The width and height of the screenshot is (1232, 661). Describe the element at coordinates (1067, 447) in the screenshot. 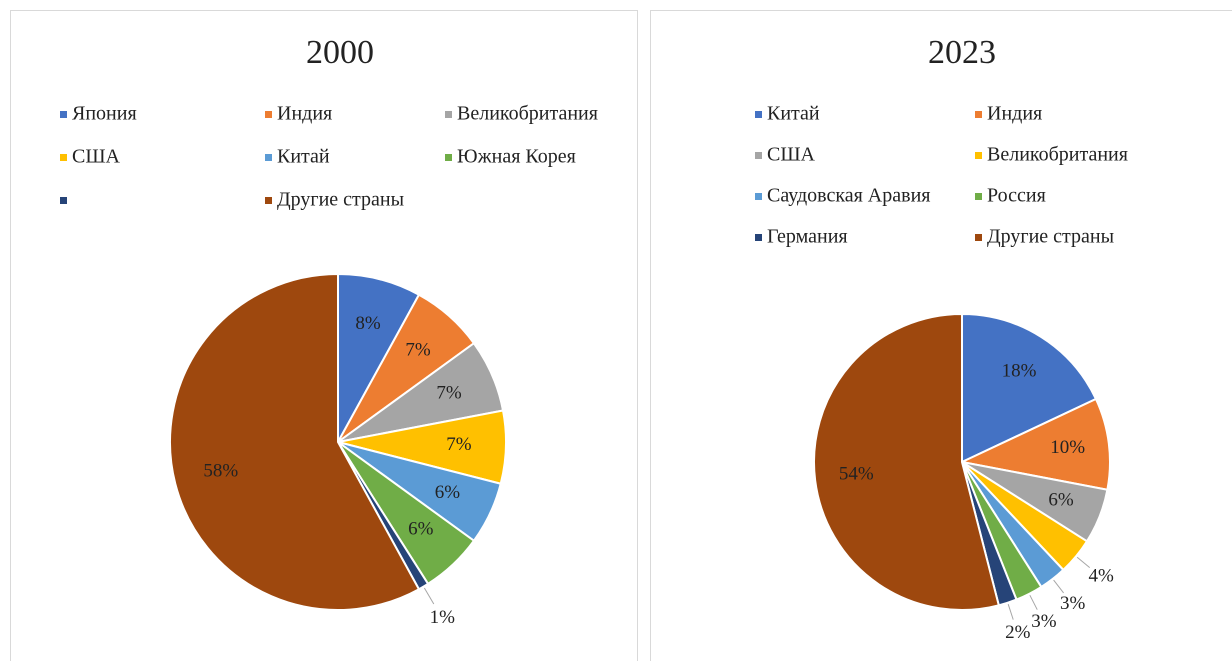

I see `data-label: 10%` at that location.